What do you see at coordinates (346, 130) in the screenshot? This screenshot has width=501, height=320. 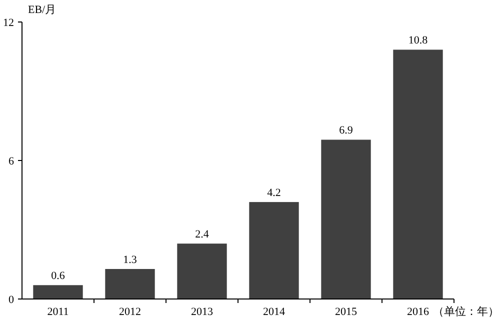 I see `data-label: 6.9` at bounding box center [346, 130].